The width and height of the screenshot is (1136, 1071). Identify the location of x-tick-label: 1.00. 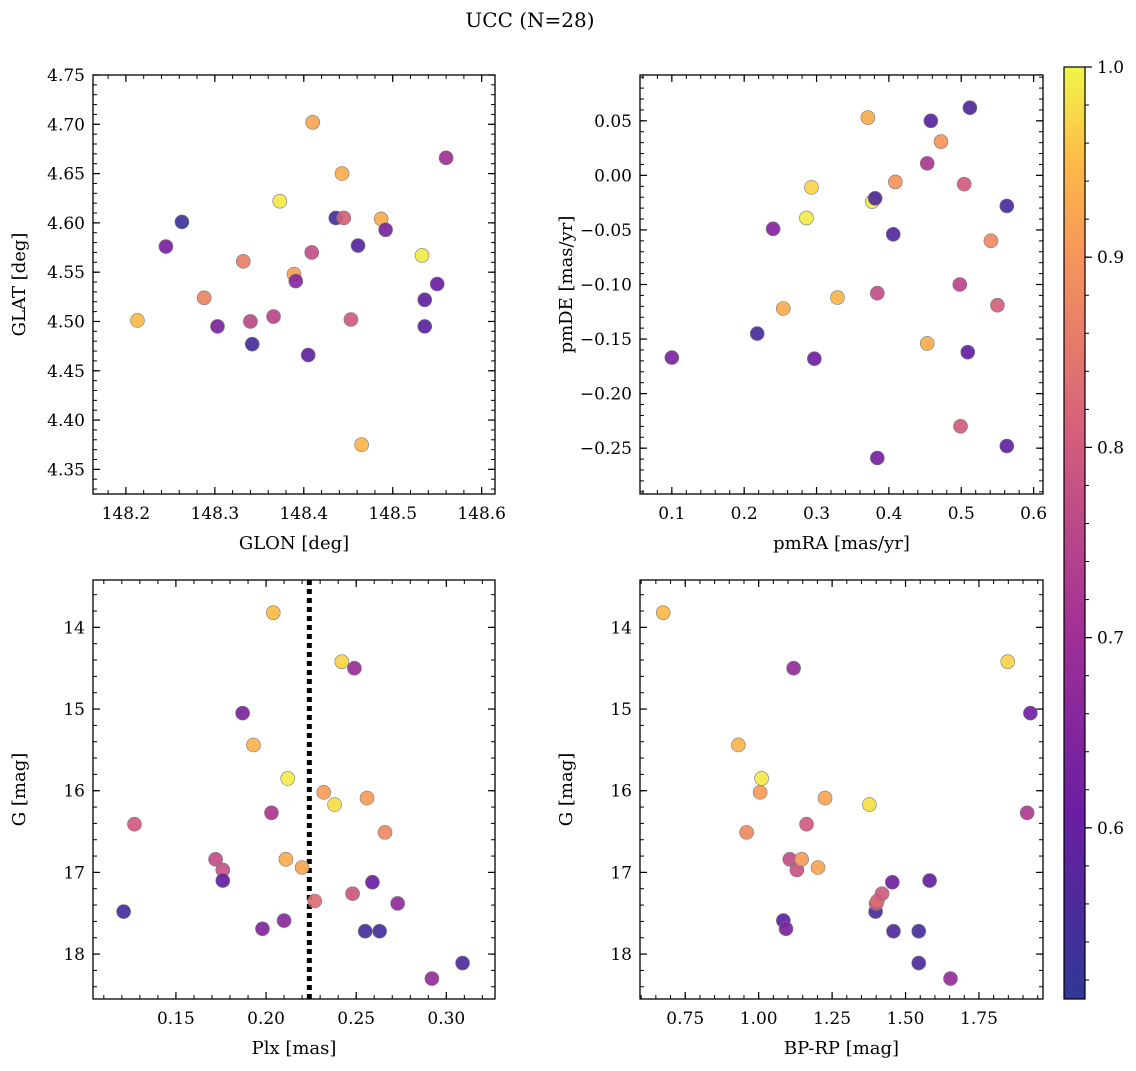
(759, 1019).